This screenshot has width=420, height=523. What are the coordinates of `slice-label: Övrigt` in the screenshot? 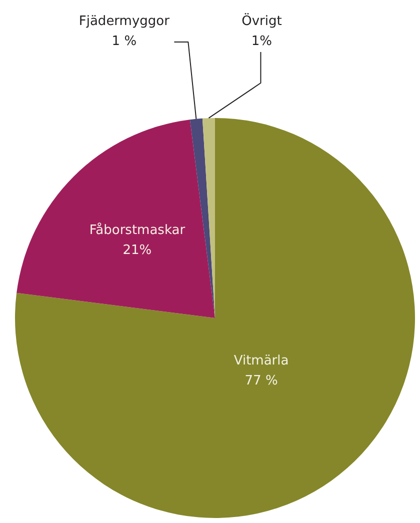 It's located at (262, 21).